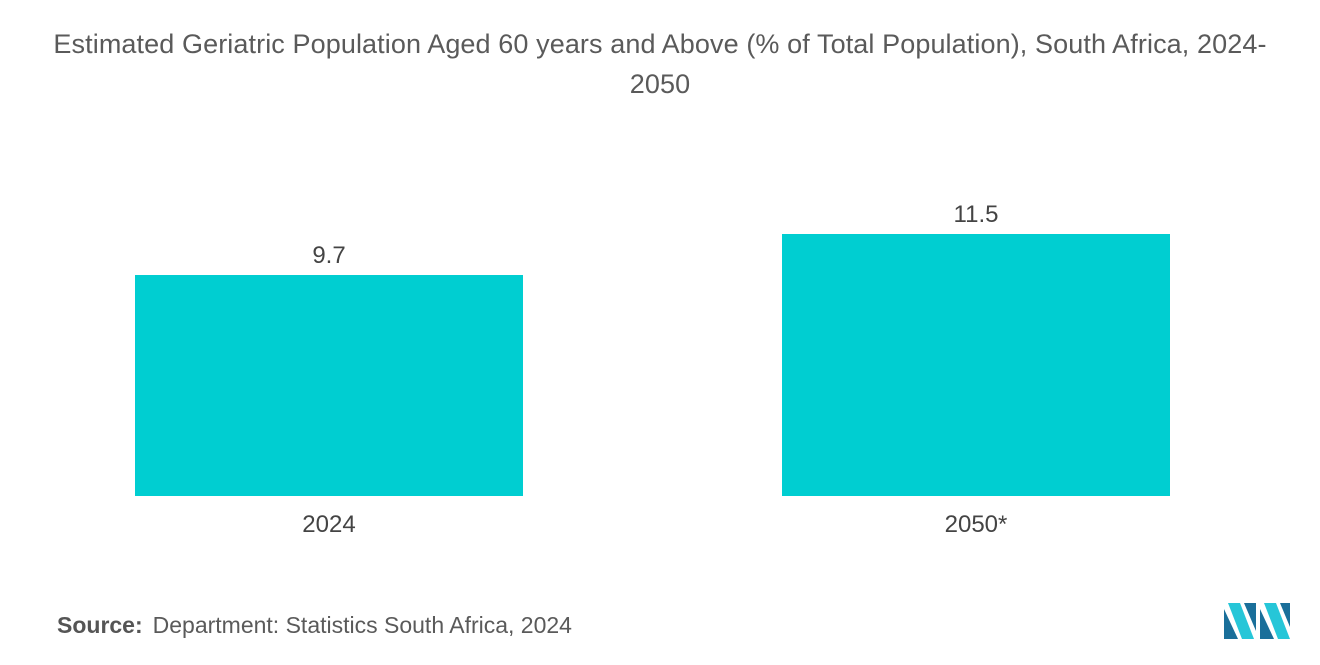  Describe the element at coordinates (976, 365) in the screenshot. I see `bar-2050` at that location.